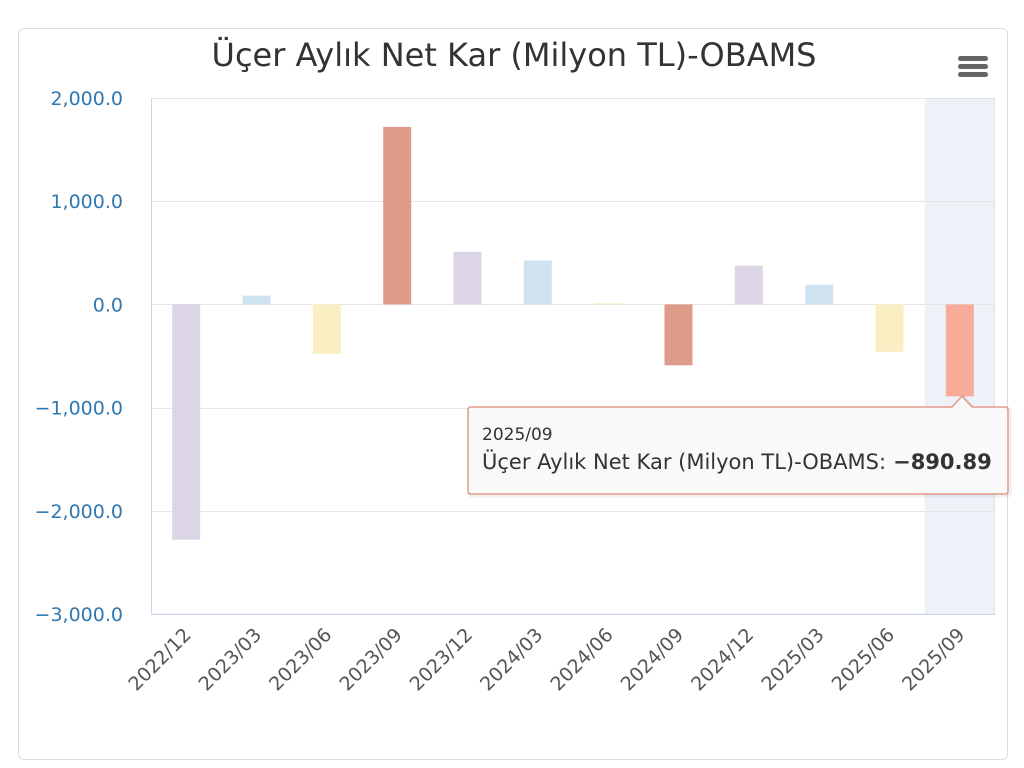 The height and width of the screenshot is (768, 1024). What do you see at coordinates (79, 615) in the screenshot?
I see `y-tick-label: −3,000.0` at bounding box center [79, 615].